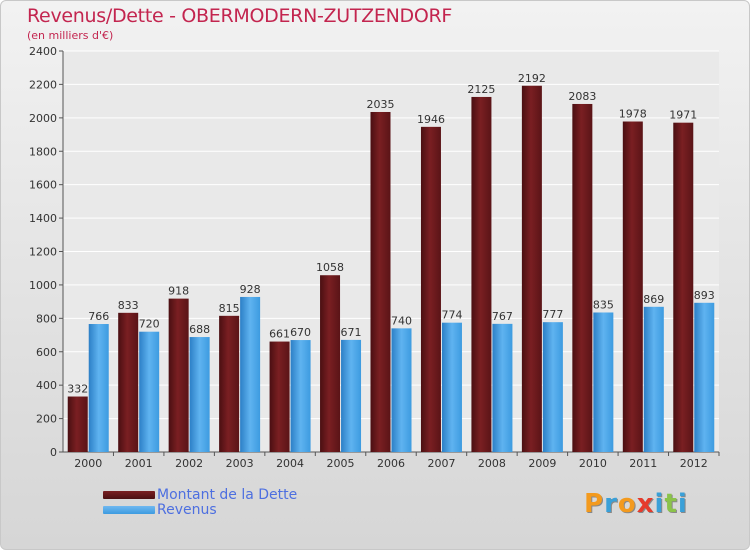  I want to click on debt-value-label: 2083, so click(582, 96).